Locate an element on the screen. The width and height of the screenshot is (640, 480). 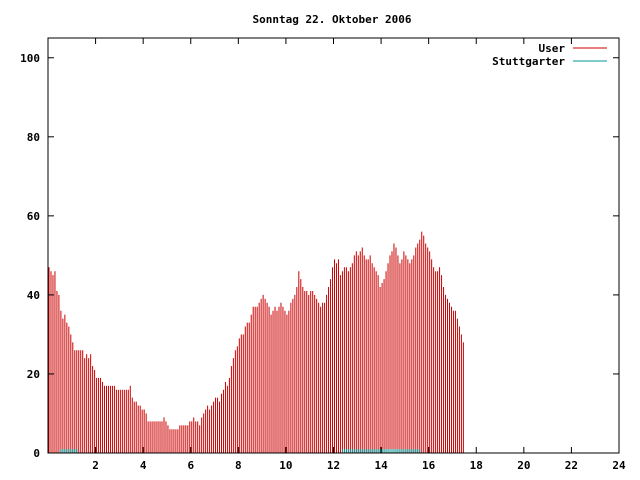
x-tick-label: 12 is located at coordinates (333, 465).